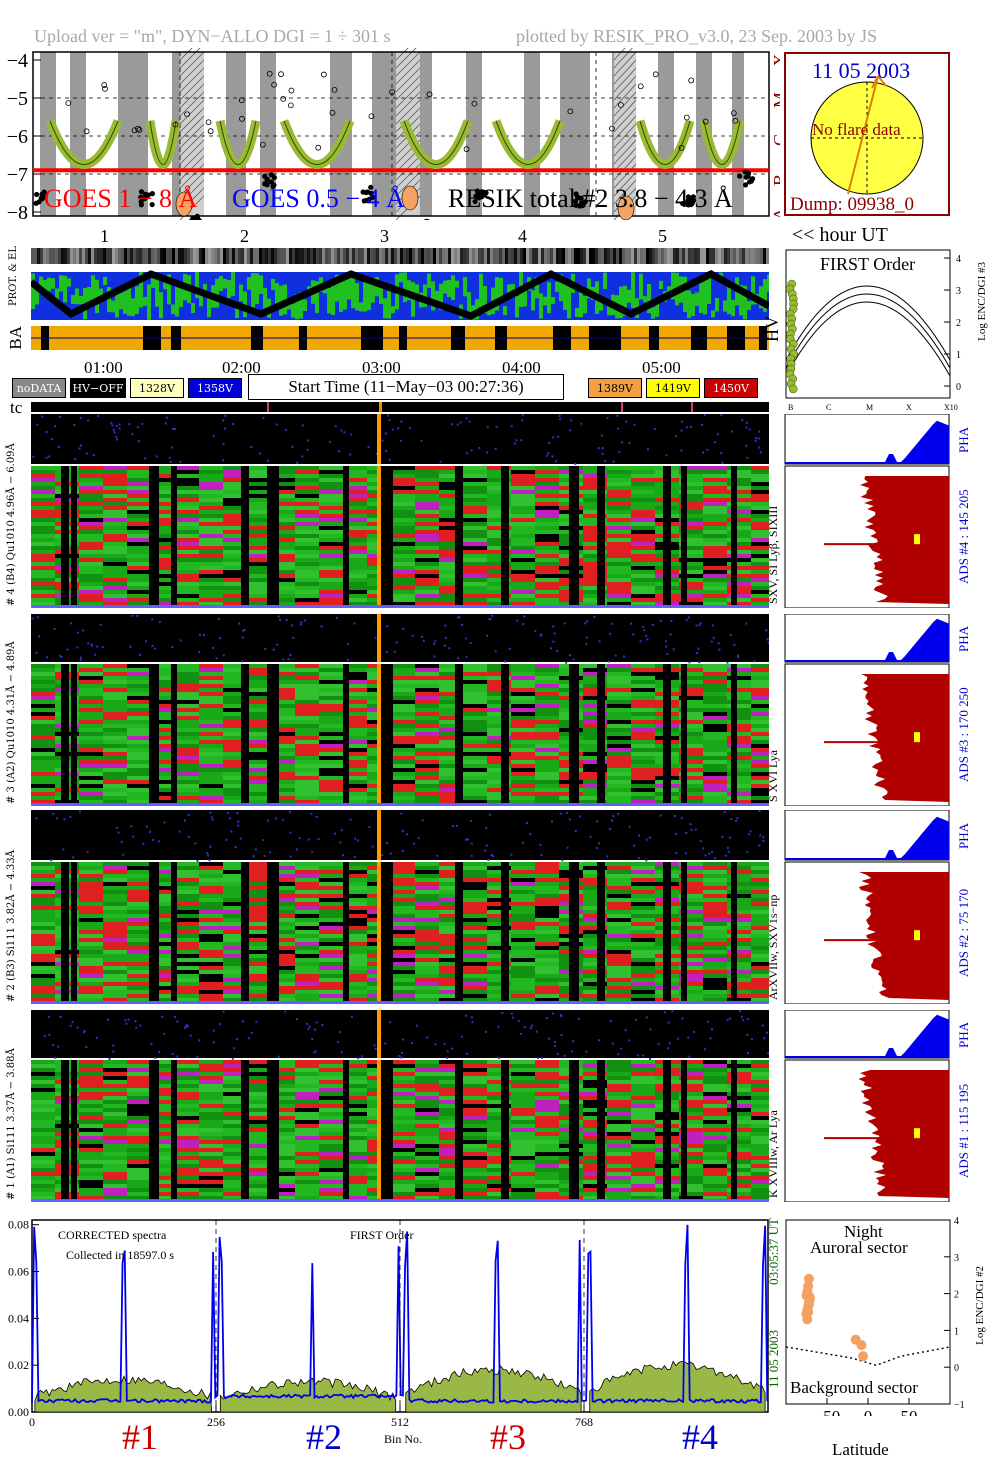 Image resolution: width=1004 pixels, height=1477 pixels. I want to click on latitude-auroral-label: Auroral sector, so click(859, 1247).